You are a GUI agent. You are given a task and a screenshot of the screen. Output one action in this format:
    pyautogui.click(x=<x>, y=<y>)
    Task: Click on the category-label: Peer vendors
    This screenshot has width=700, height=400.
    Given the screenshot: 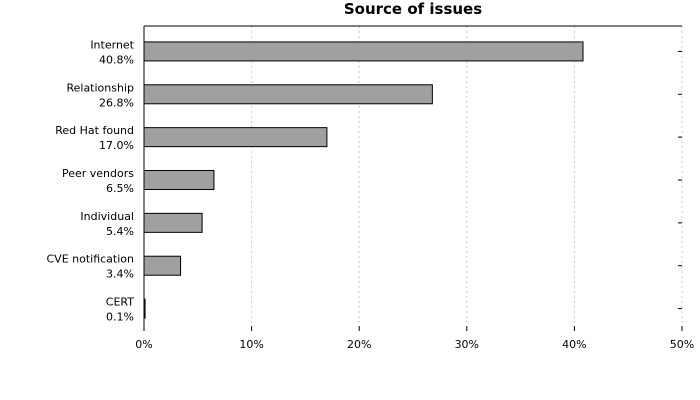 What is the action you would take?
    pyautogui.click(x=98, y=173)
    